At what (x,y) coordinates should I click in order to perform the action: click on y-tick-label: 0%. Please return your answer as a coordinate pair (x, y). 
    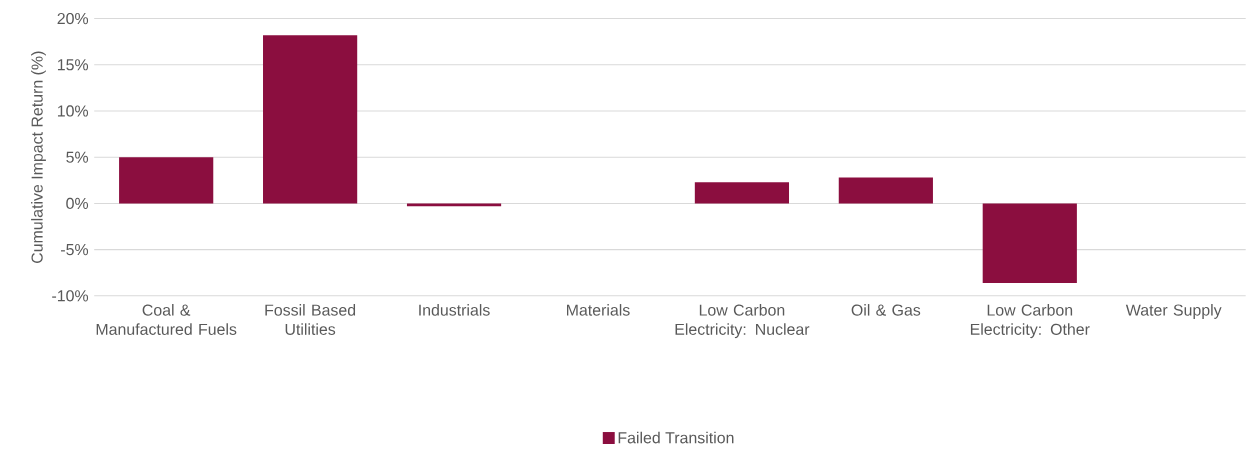
    Looking at the image, I should click on (77, 203).